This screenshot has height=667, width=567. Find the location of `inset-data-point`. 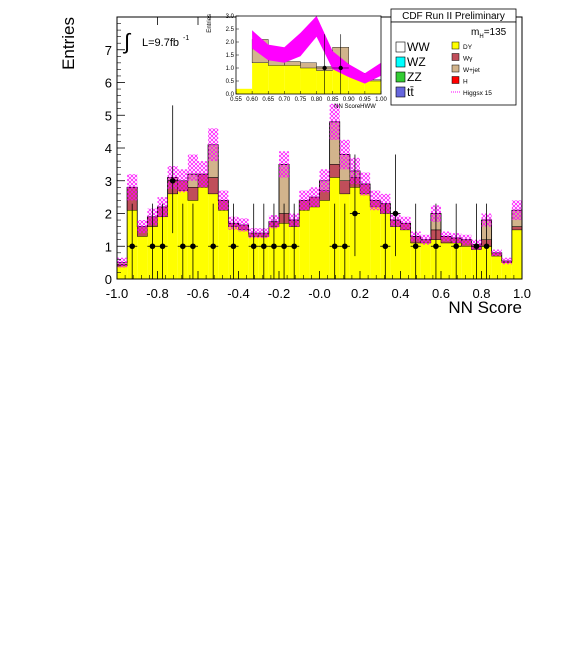

inset-data-point is located at coordinates (324, 64).